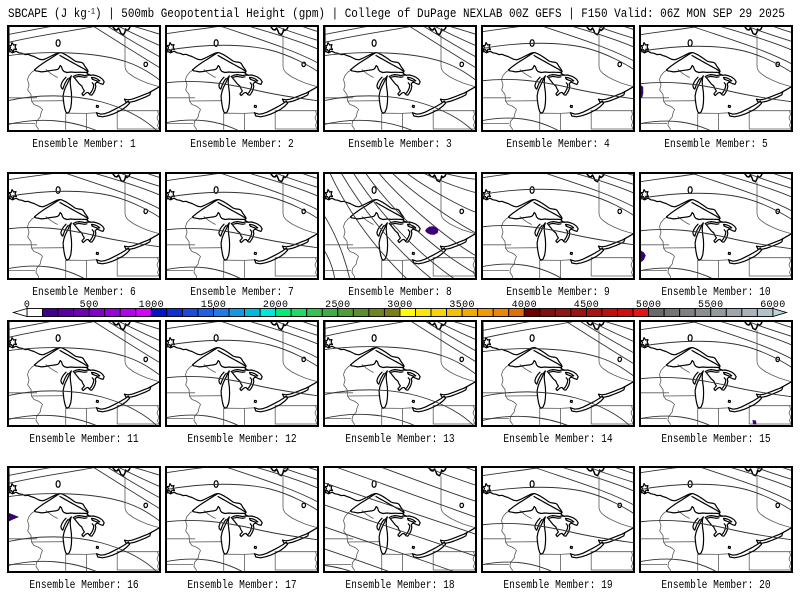  What do you see at coordinates (715, 439) in the screenshot?
I see `svg-text: Ensemble Member: 15` at bounding box center [715, 439].